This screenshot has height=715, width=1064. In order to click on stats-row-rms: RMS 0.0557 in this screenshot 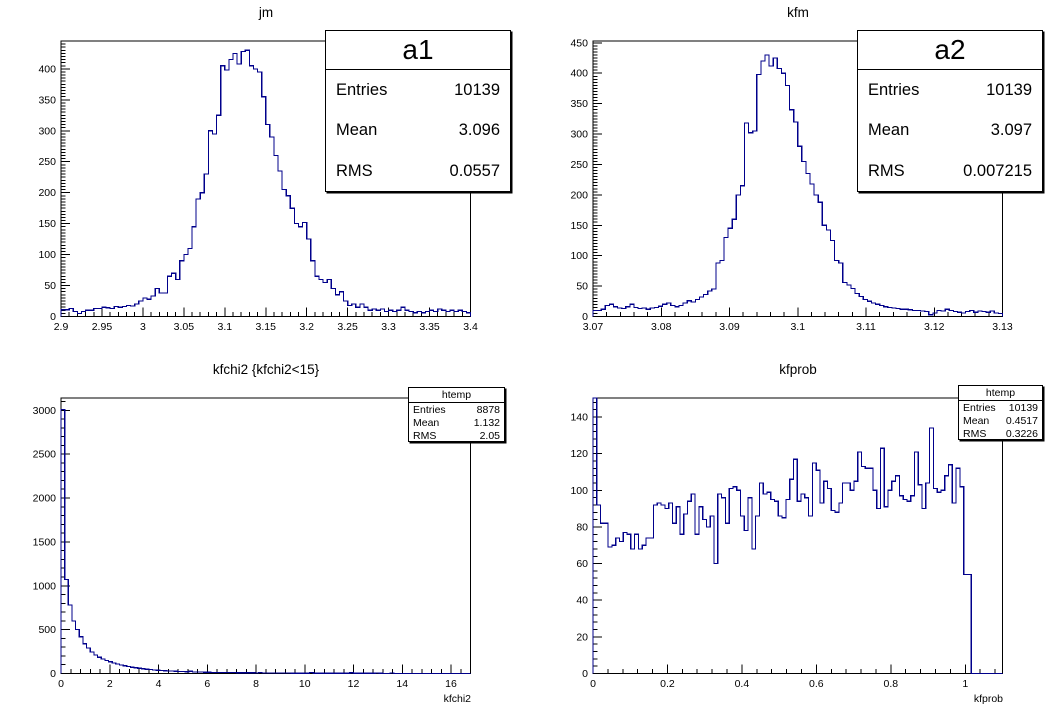, I will do `click(418, 171)`.